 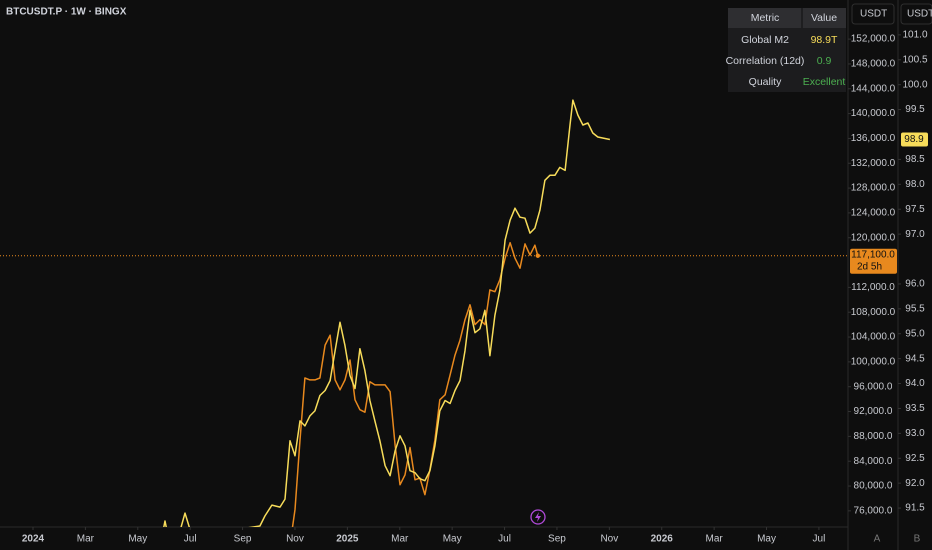 What do you see at coordinates (873, 88) in the screenshot?
I see `y-tick-label: 144,000.0` at bounding box center [873, 88].